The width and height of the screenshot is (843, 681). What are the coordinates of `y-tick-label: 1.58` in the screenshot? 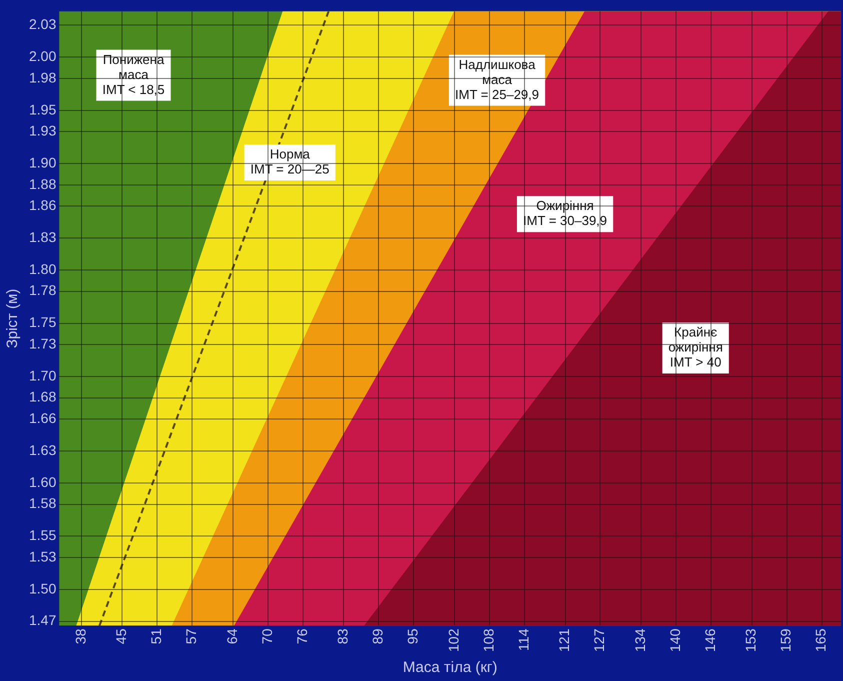 It's located at (42, 503).